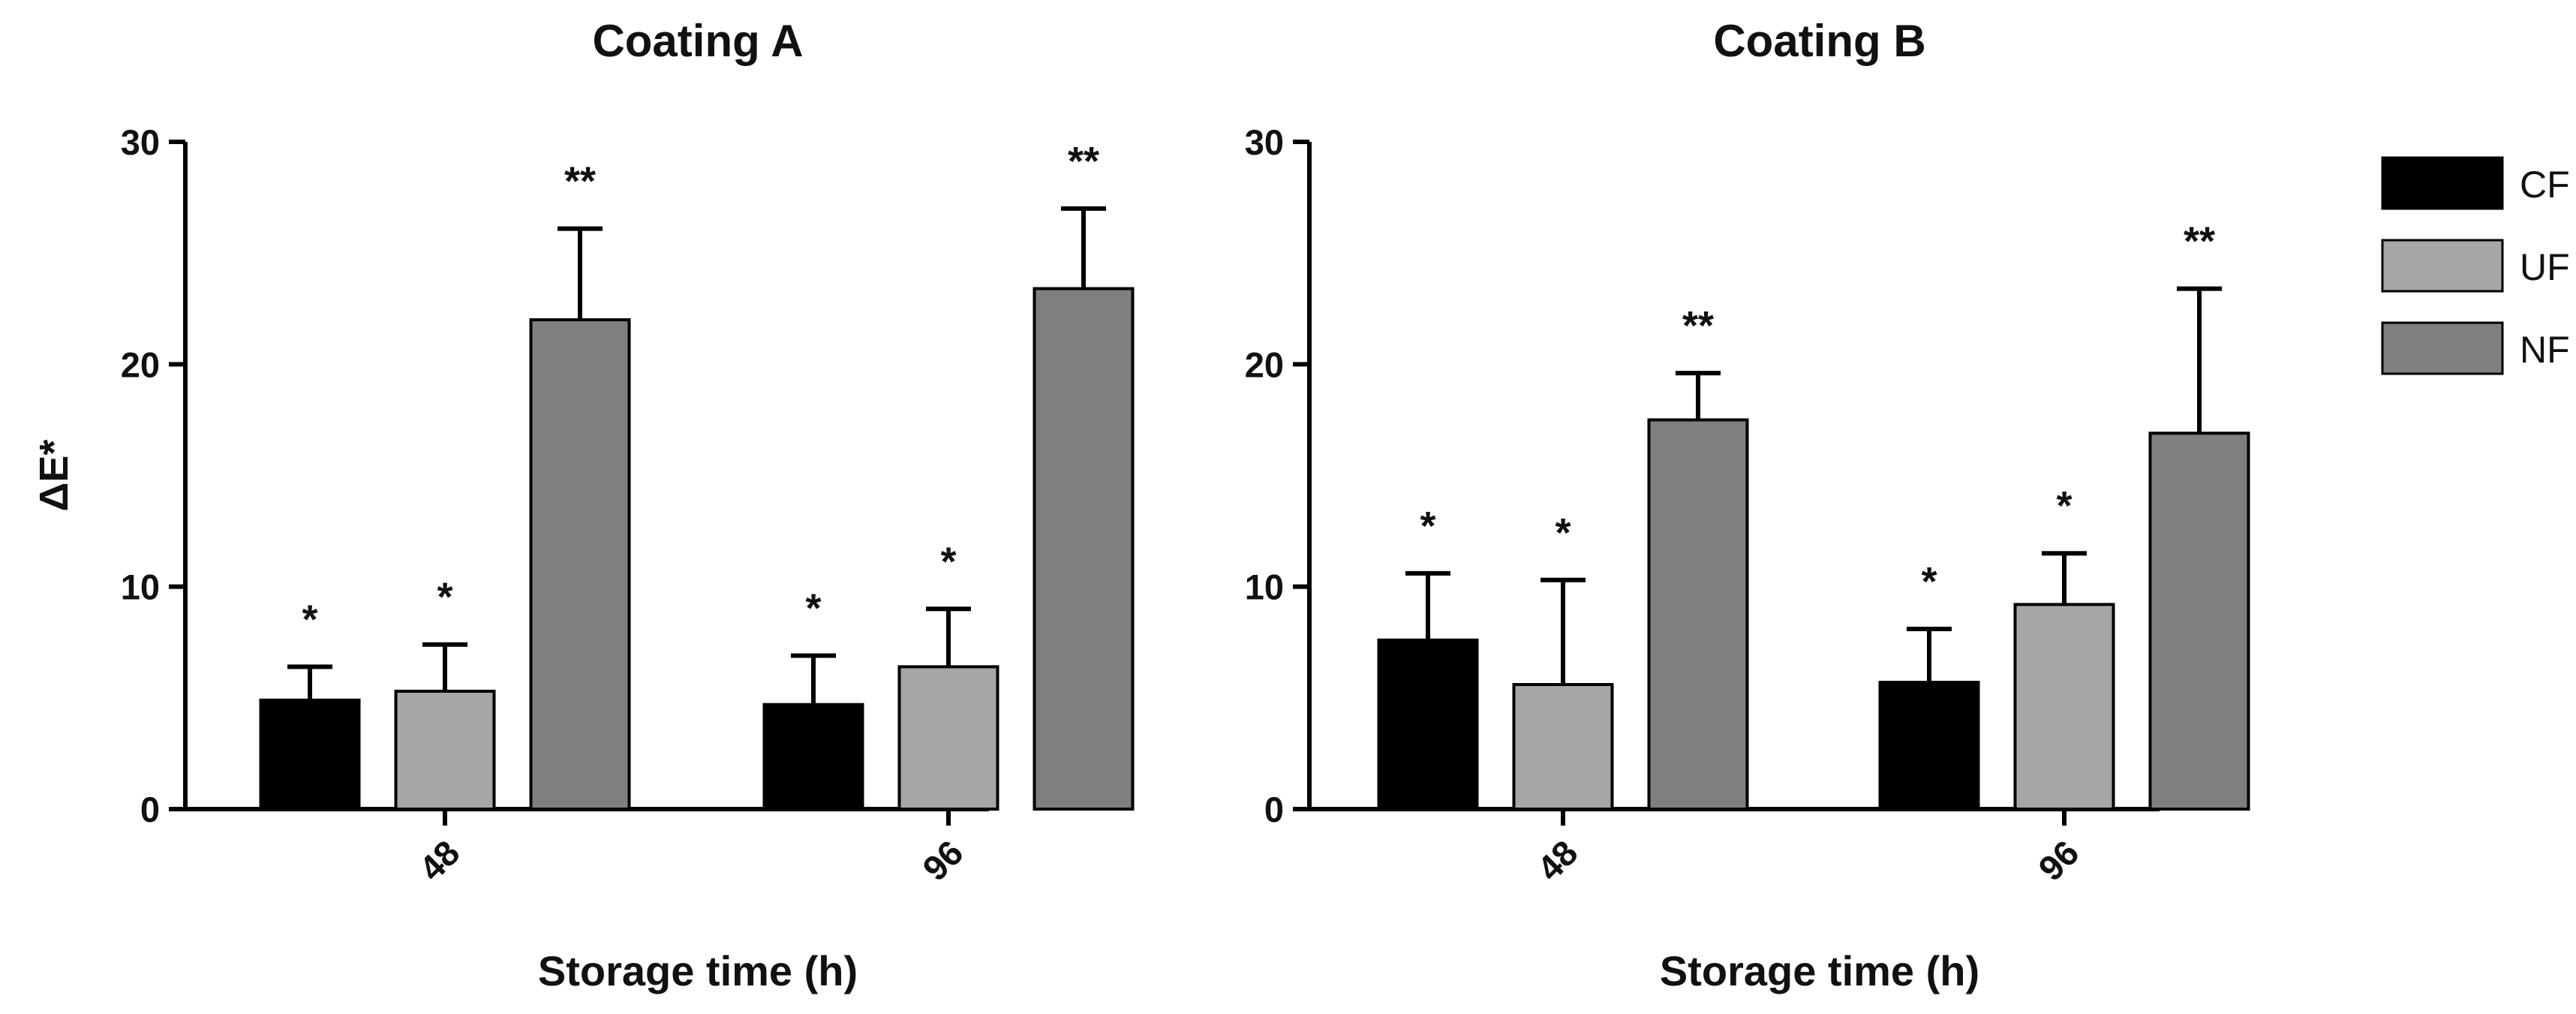 The image size is (2576, 1014). I want to click on legend-label-nf: NF, so click(2545, 350).